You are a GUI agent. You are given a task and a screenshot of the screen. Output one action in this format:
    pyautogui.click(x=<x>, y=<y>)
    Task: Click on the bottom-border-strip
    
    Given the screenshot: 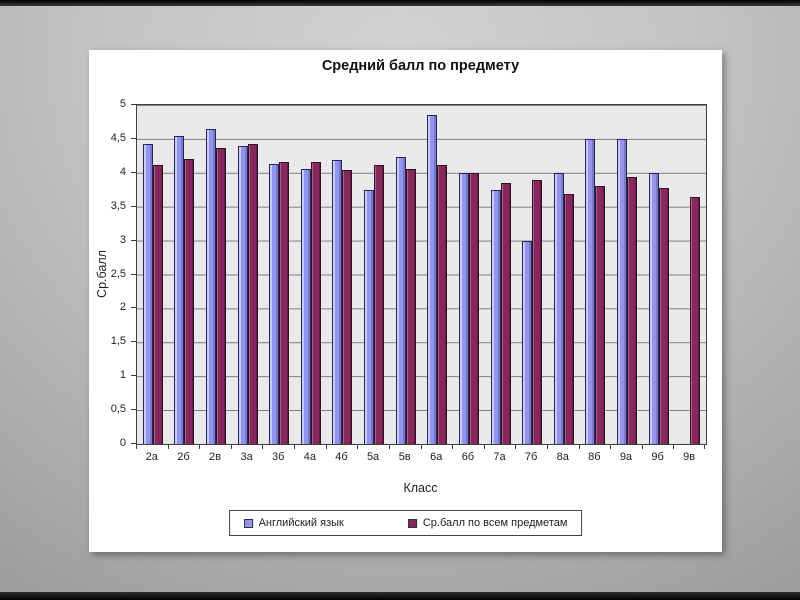 What is the action you would take?
    pyautogui.click(x=400, y=596)
    